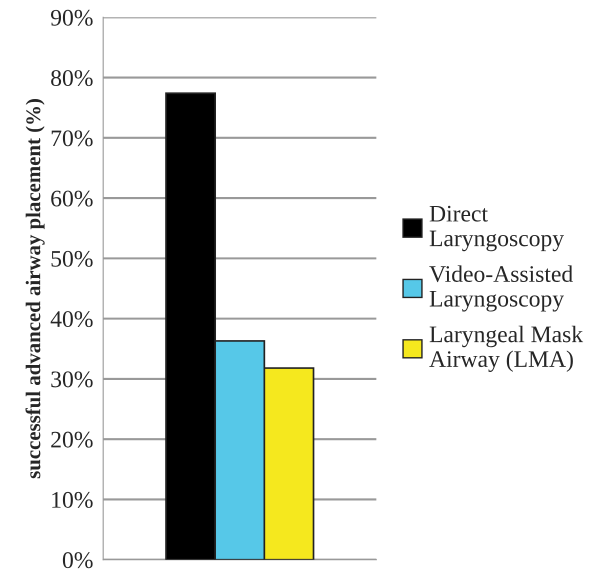 The height and width of the screenshot is (577, 607). Describe the element at coordinates (72, 138) in the screenshot. I see `y-tick-label: 70%` at that location.